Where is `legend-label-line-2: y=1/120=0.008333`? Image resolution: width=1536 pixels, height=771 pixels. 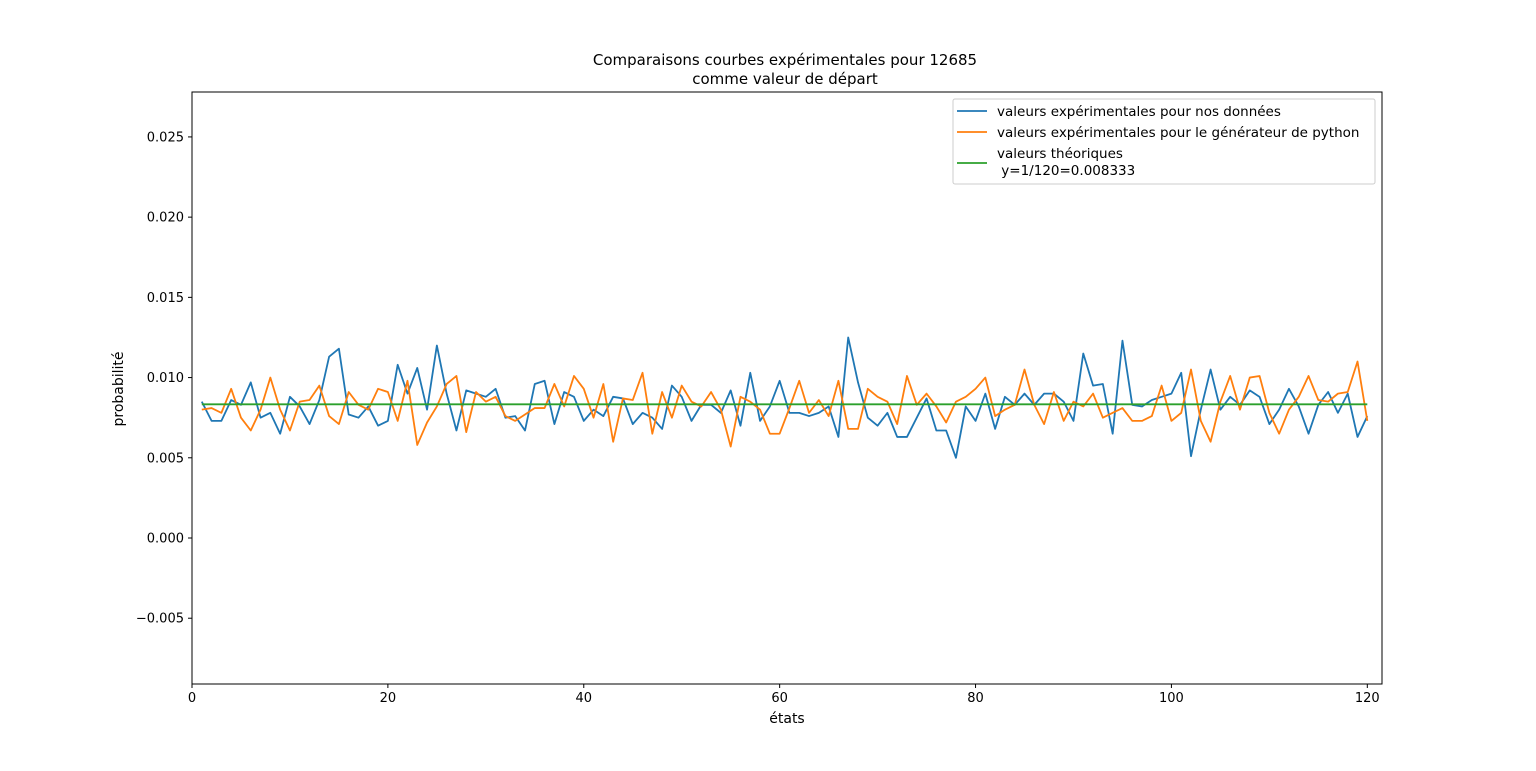 legend-label-line-2: y=1/120=0.008333 is located at coordinates (1066, 171).